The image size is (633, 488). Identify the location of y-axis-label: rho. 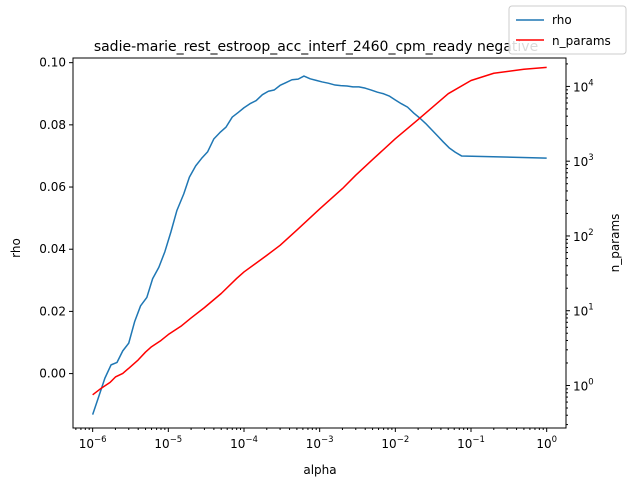
(16, 248).